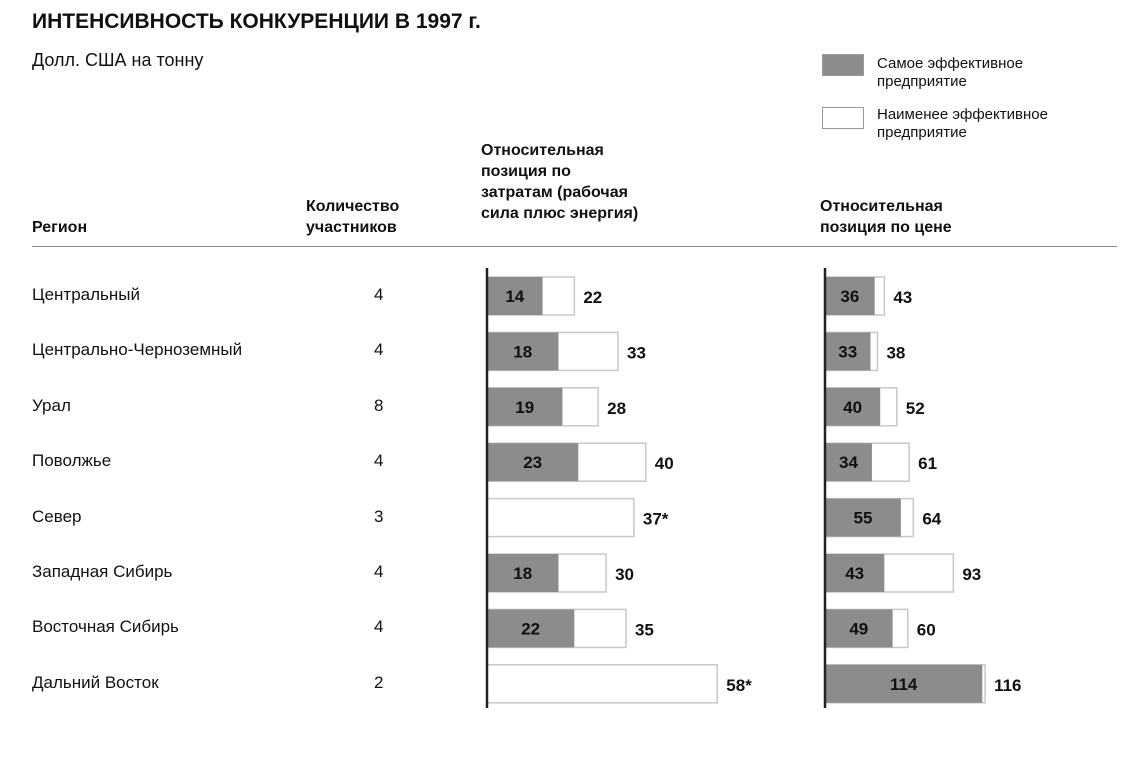 The width and height of the screenshot is (1144, 772). I want to click on region-label: Поволжье, so click(72, 461).